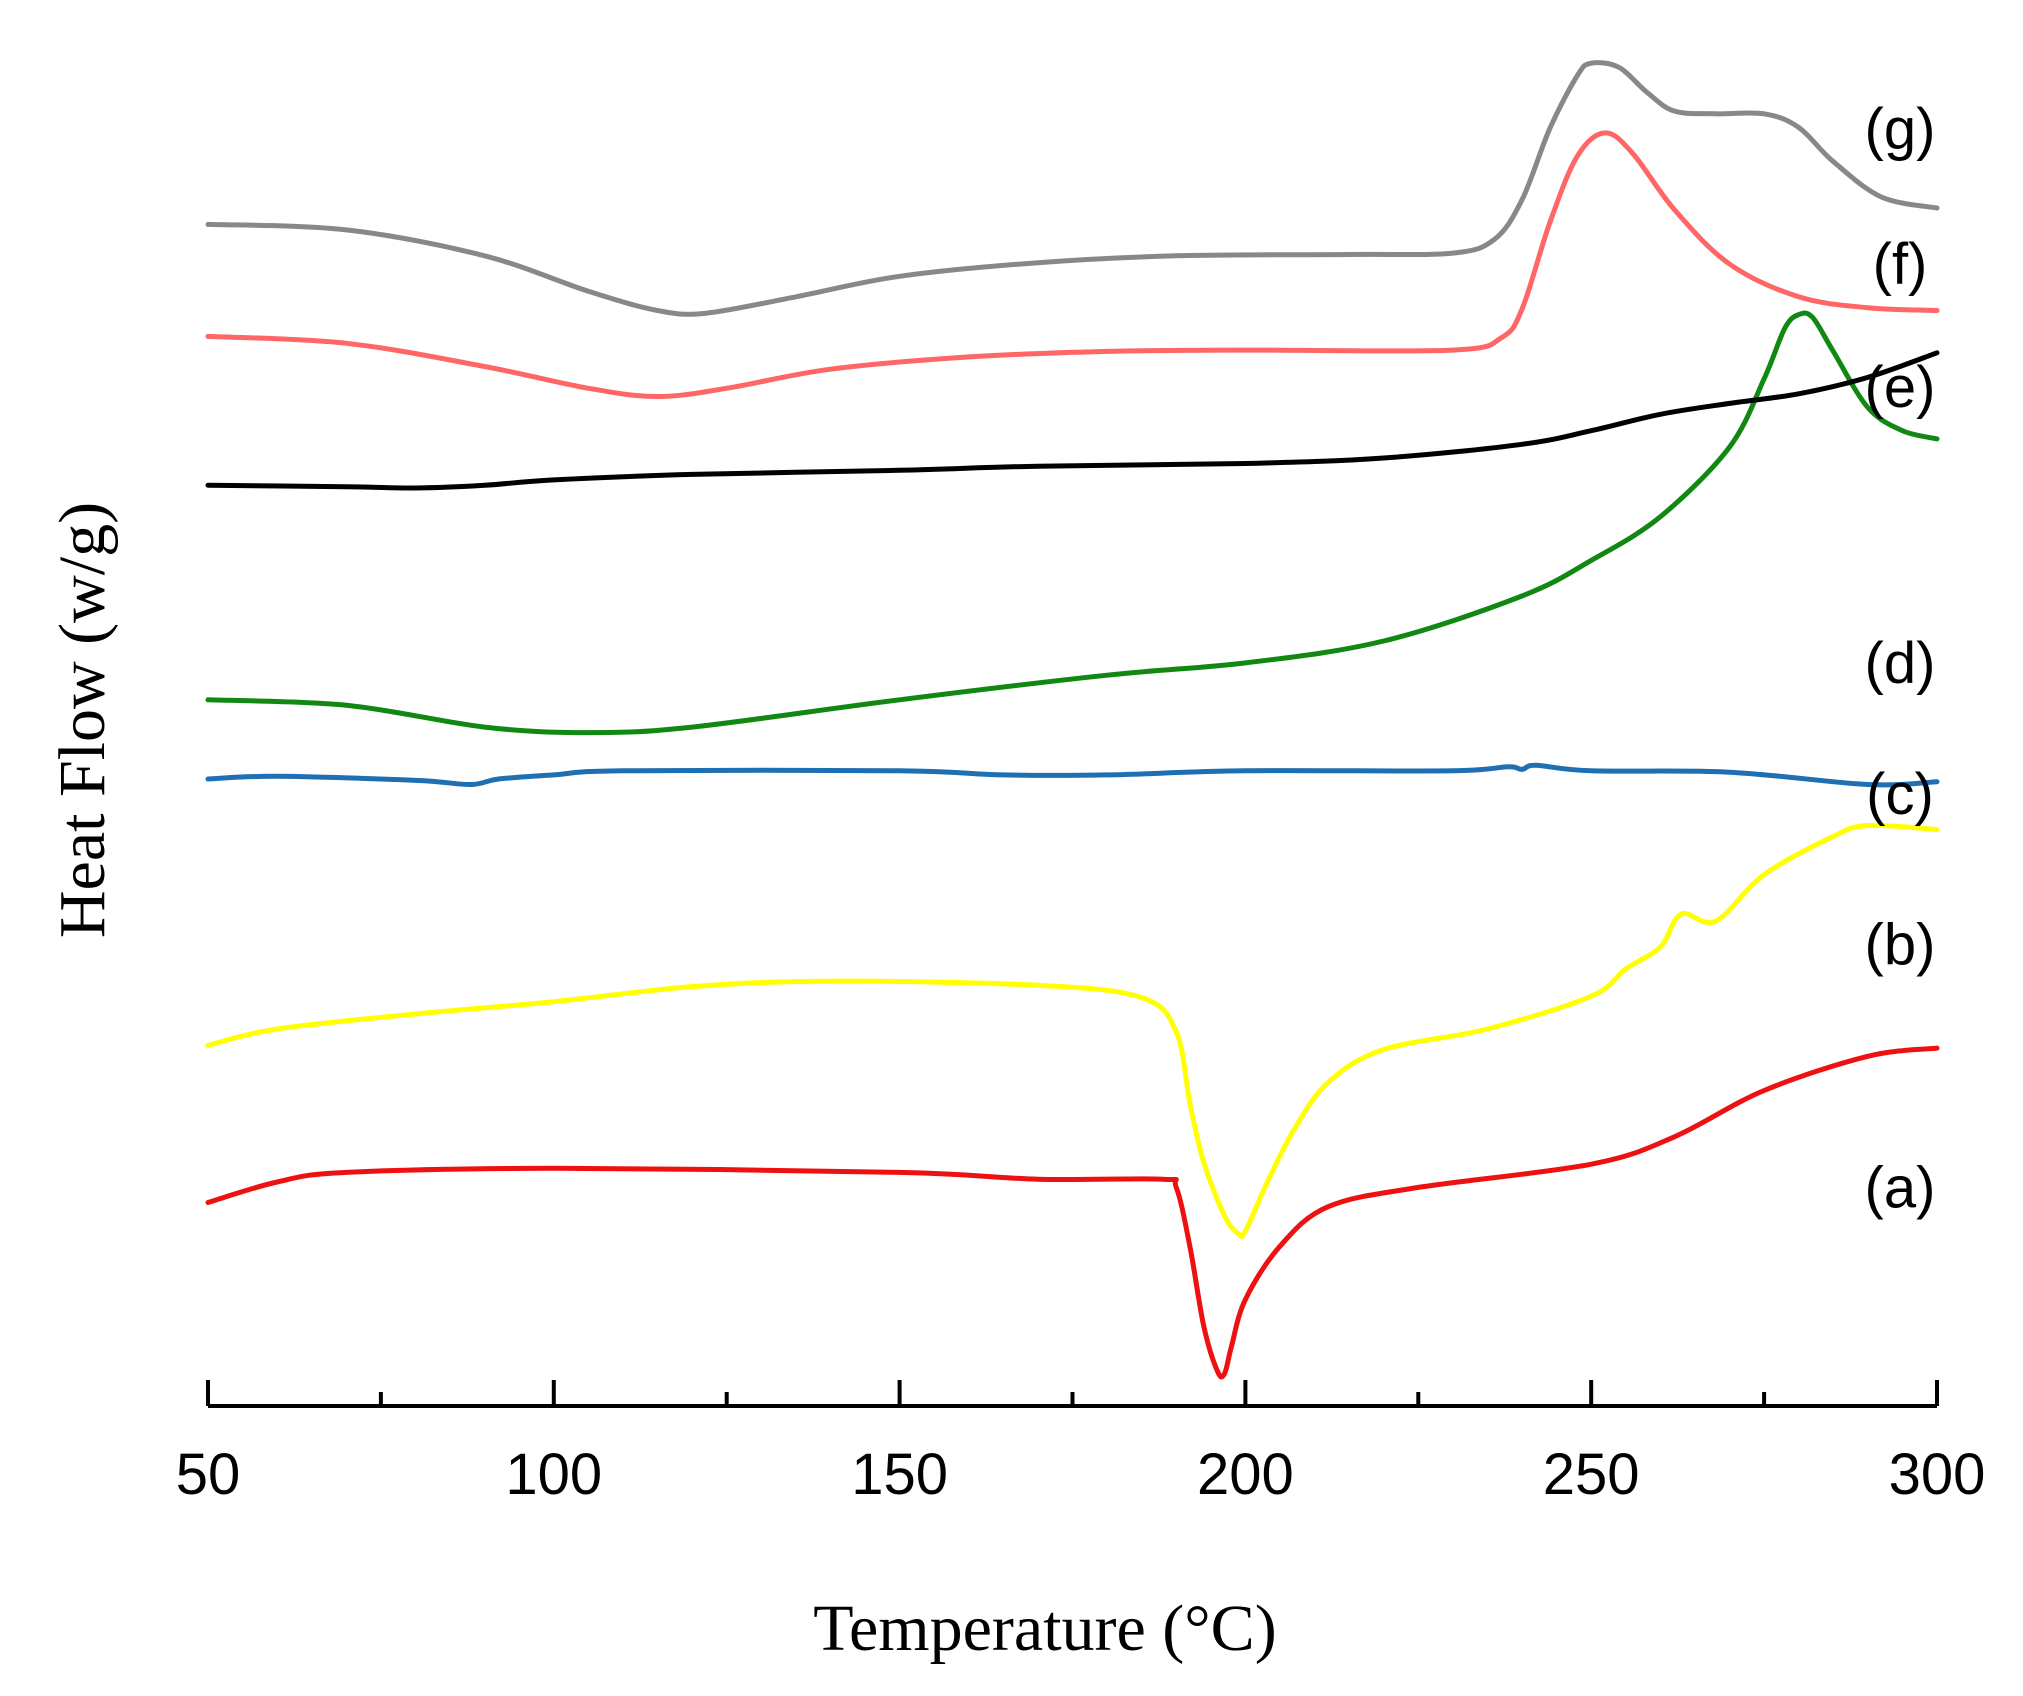  Describe the element at coordinates (1072, 420) in the screenshot. I see `series-line-e` at that location.